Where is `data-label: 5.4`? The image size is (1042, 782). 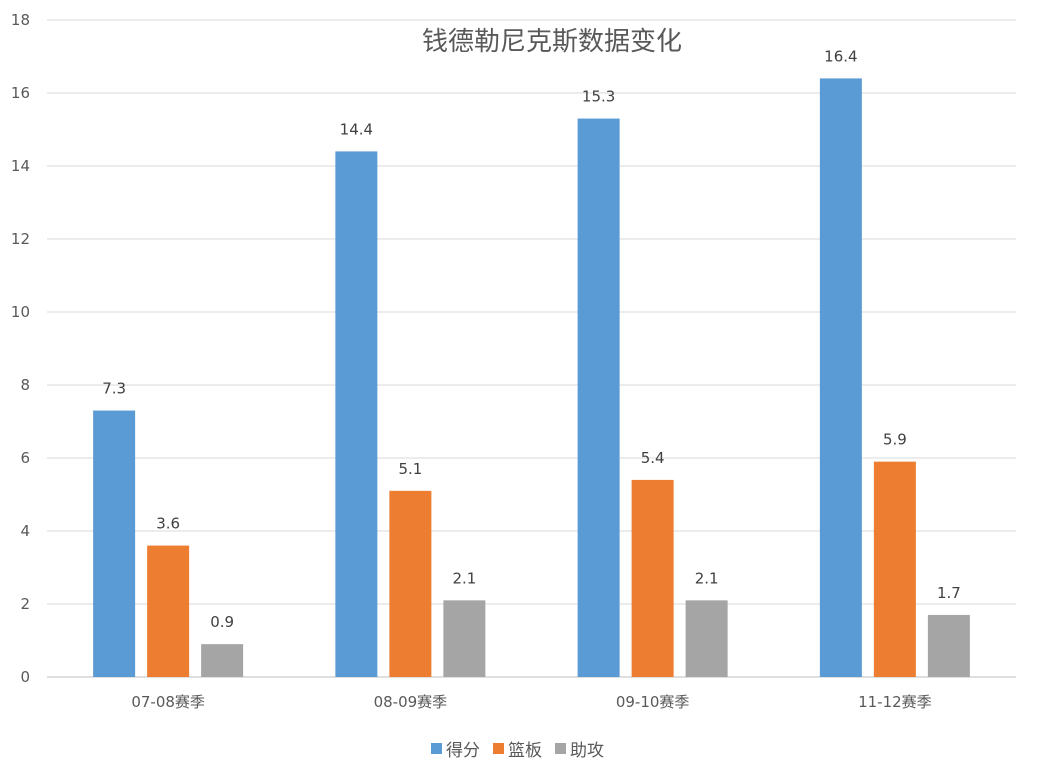
data-label: 5.4 is located at coordinates (653, 458).